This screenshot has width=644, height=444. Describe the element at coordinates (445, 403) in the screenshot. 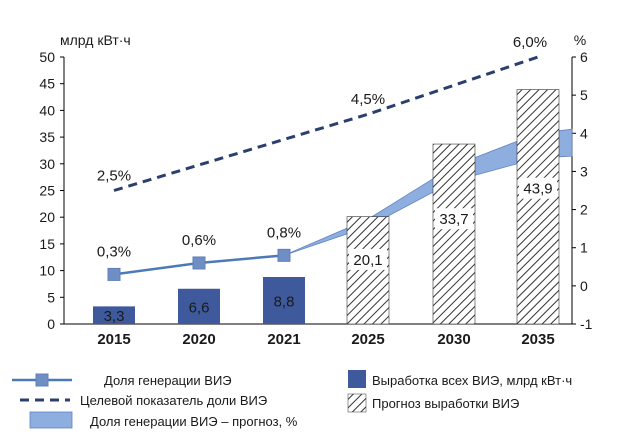

I see `legend-forecast-label: Прогноз выработки ВИЭ` at that location.